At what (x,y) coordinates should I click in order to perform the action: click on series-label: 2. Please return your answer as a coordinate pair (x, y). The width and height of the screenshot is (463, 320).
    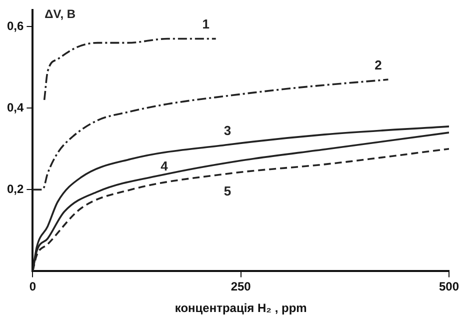
    Looking at the image, I should click on (378, 65).